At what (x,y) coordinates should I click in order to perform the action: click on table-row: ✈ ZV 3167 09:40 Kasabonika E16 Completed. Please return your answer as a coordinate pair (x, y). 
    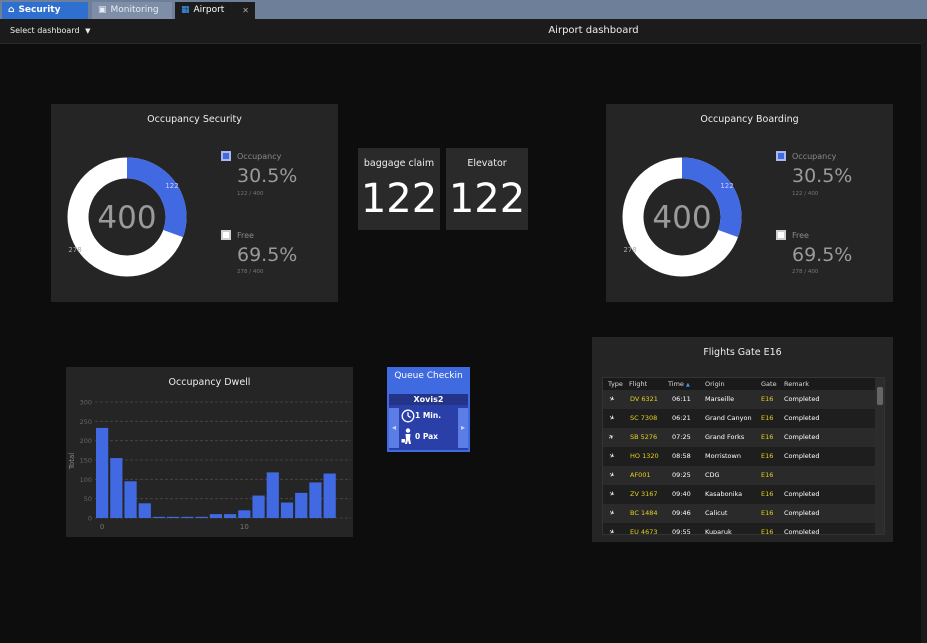
    Looking at the image, I should click on (739, 494).